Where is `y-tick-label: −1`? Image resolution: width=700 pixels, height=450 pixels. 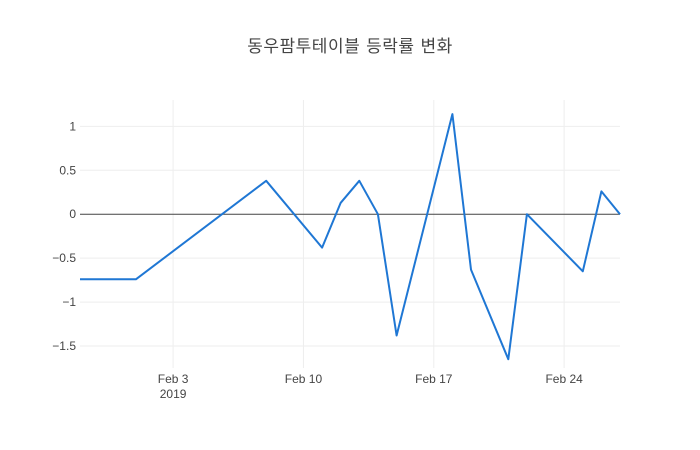 y-tick-label: −1 is located at coordinates (69, 302).